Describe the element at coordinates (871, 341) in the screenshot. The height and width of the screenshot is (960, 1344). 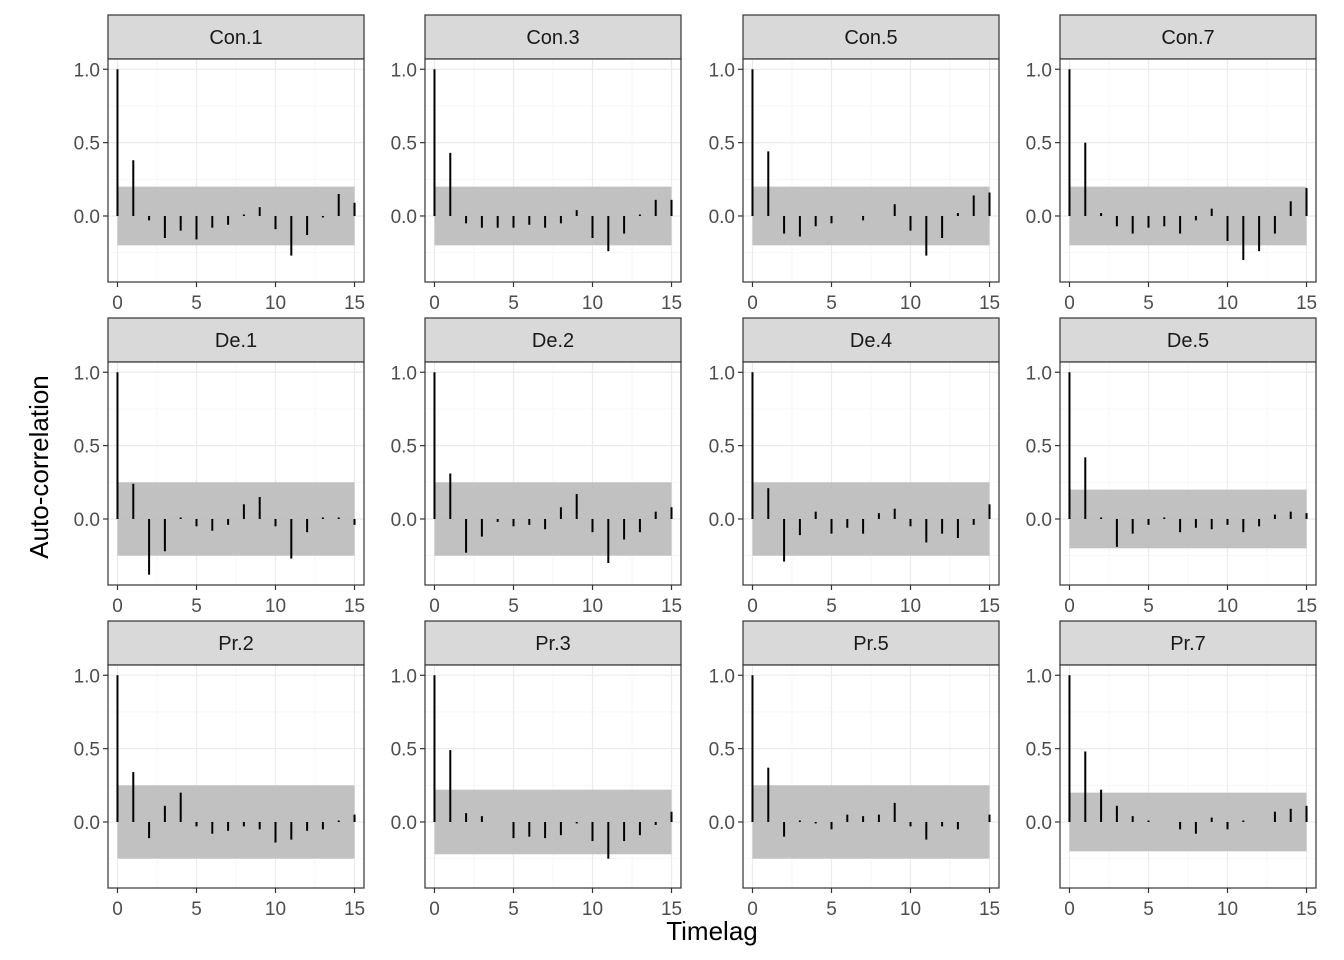
I see `facet-strip-label: De.4` at that location.